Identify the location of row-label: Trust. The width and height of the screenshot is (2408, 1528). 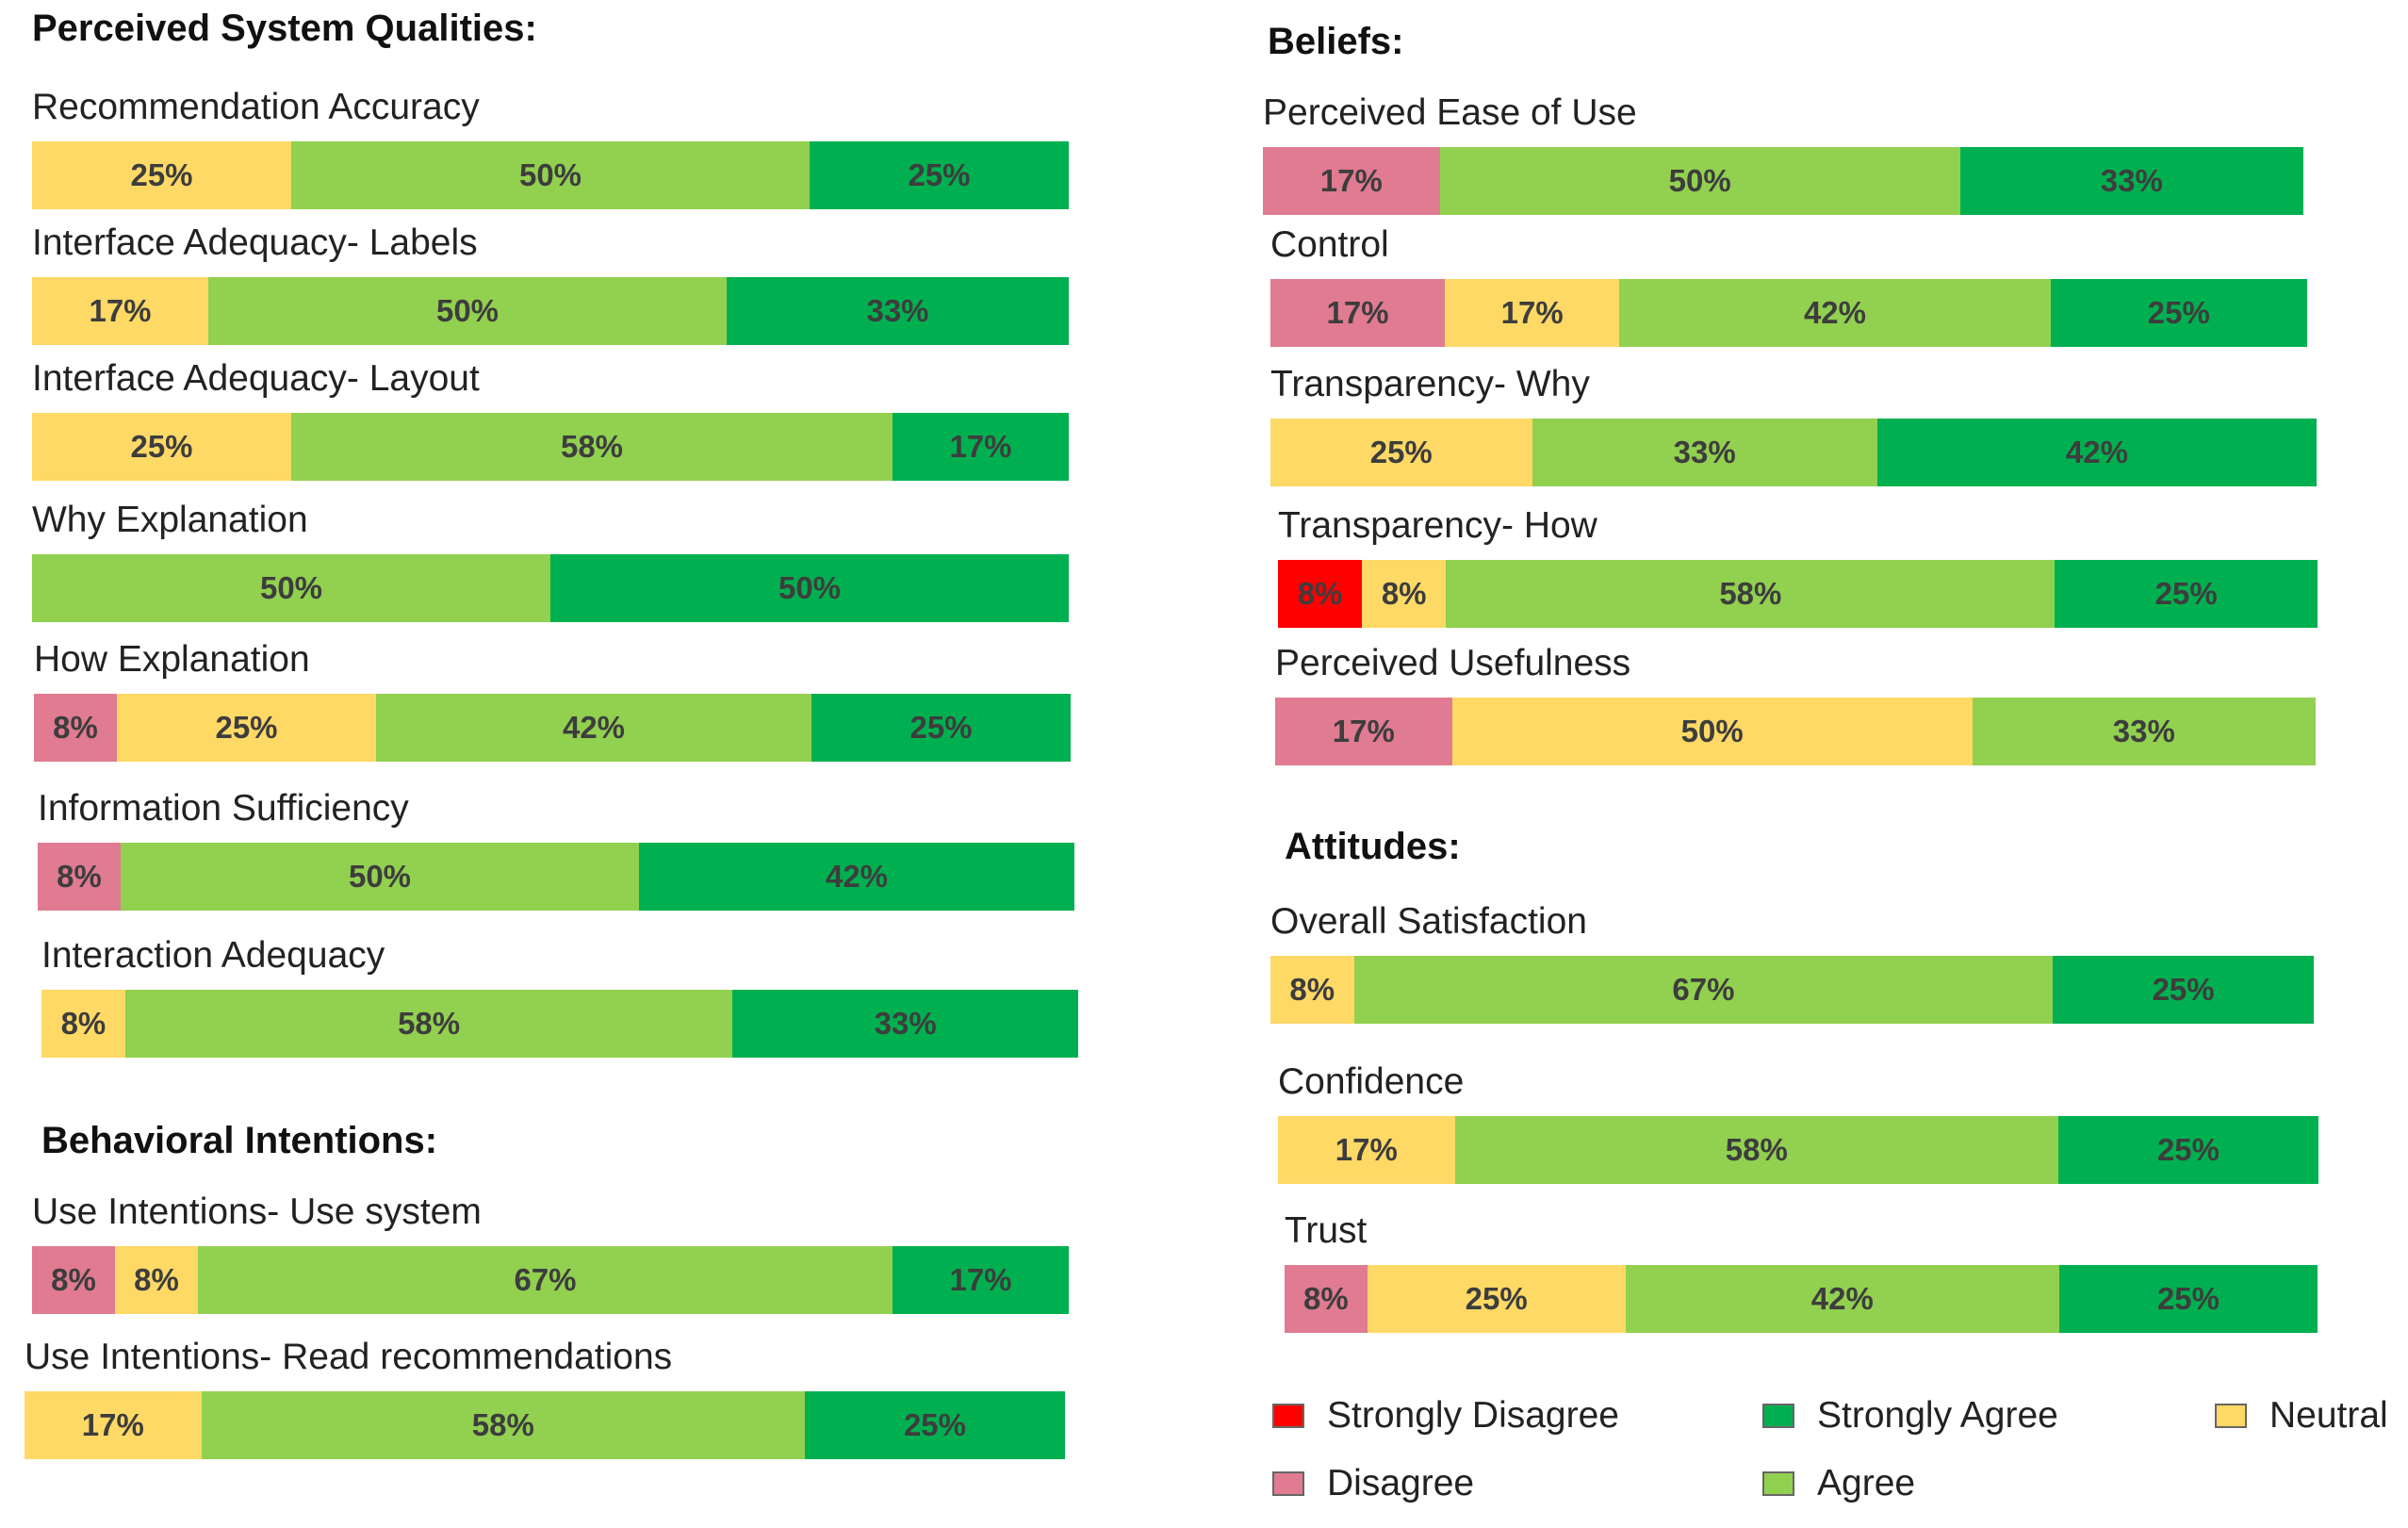
(1326, 1230).